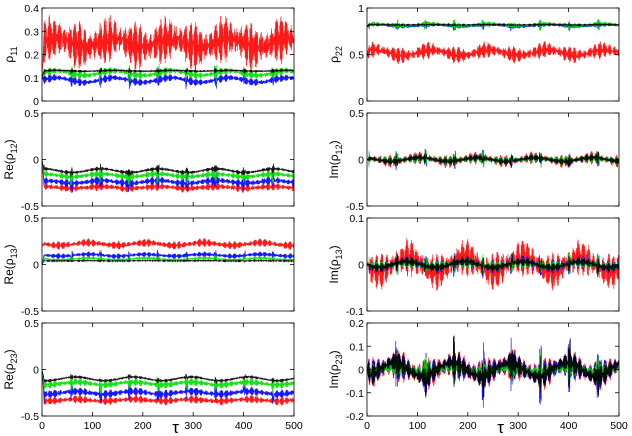  What do you see at coordinates (335, 369) in the screenshot?
I see `y-axis-label: Im(ρ23)` at bounding box center [335, 369].